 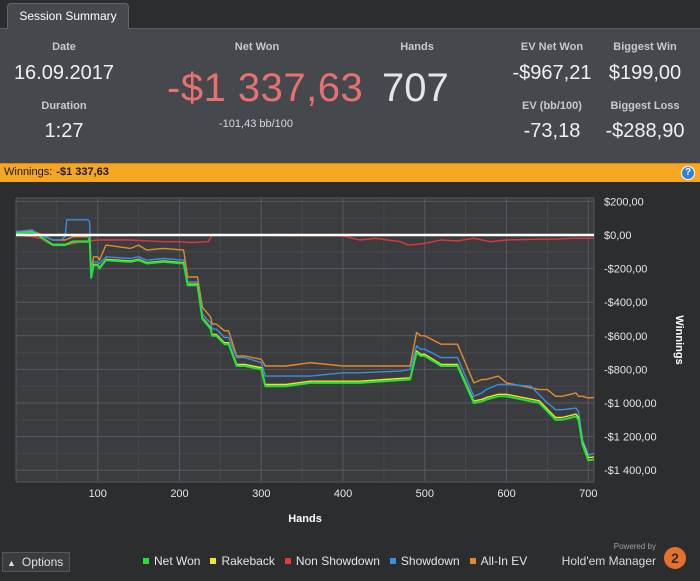 I want to click on tab-strip: Session Summary, so click(x=350, y=14).